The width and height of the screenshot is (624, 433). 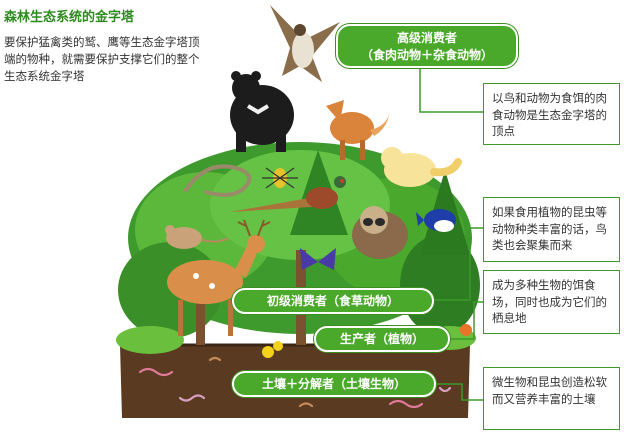 I want to click on top-consumer-title: 高级消费者, so click(x=426, y=38).